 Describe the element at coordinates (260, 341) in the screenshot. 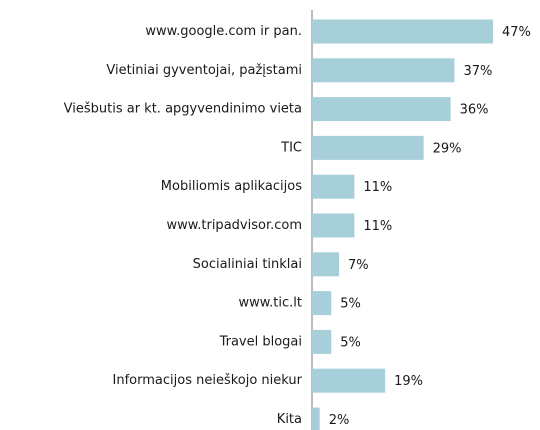

I see `category-label: Travel blogai` at that location.